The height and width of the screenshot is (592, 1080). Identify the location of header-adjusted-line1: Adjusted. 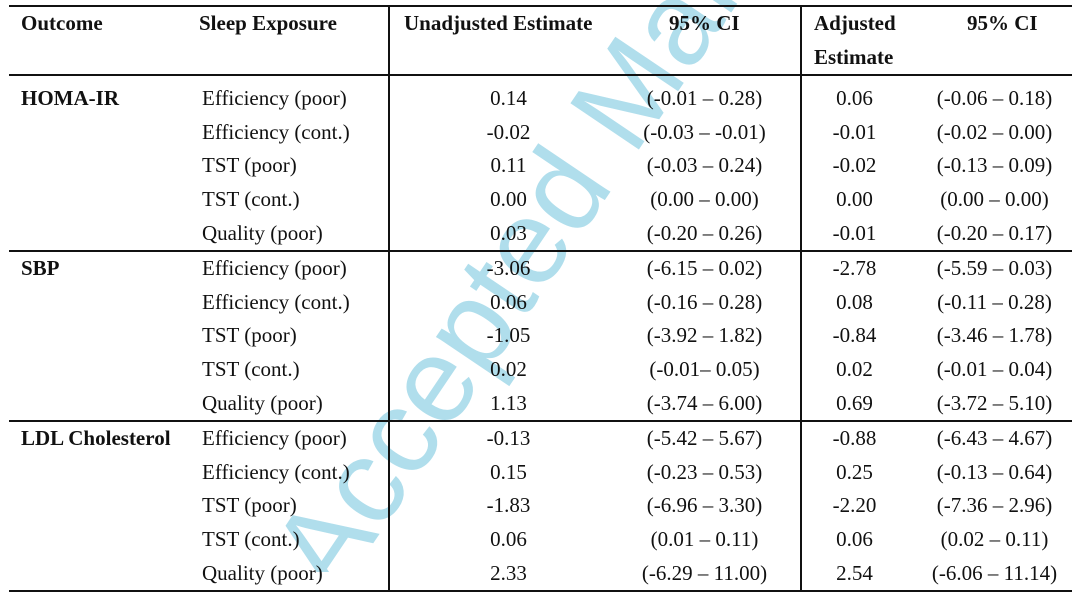
(855, 23).